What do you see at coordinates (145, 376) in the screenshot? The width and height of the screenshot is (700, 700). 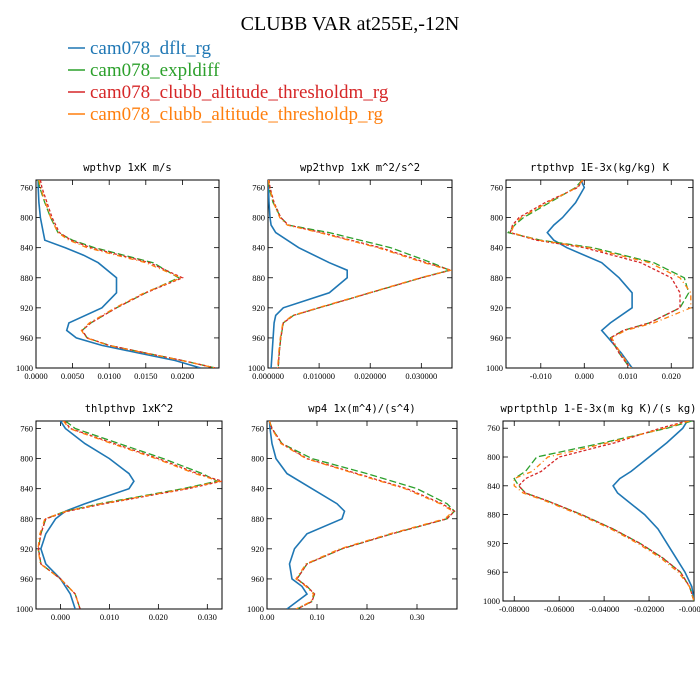 I see `x-tick-label: 0.0150` at bounding box center [145, 376].